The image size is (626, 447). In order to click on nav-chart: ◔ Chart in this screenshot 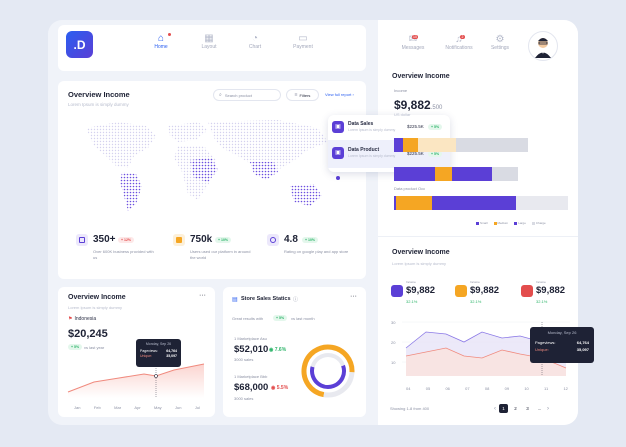, I will do `click(255, 41)`.